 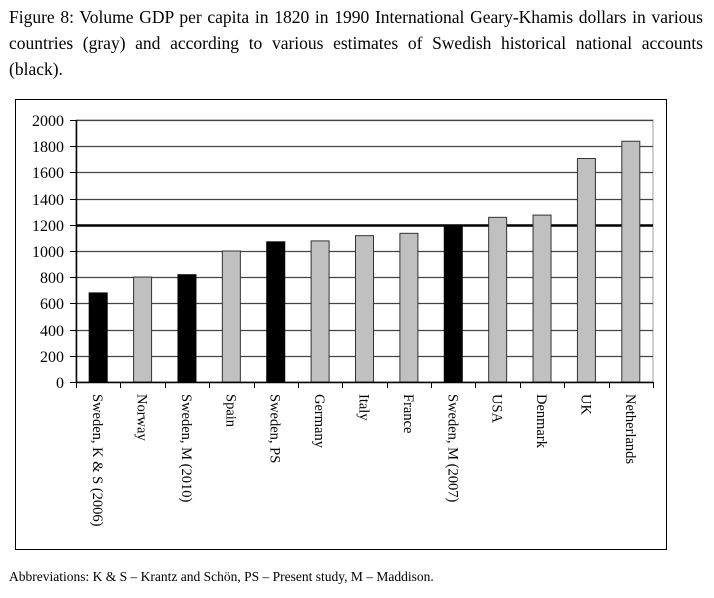 I want to click on bar-spain, so click(x=231, y=316).